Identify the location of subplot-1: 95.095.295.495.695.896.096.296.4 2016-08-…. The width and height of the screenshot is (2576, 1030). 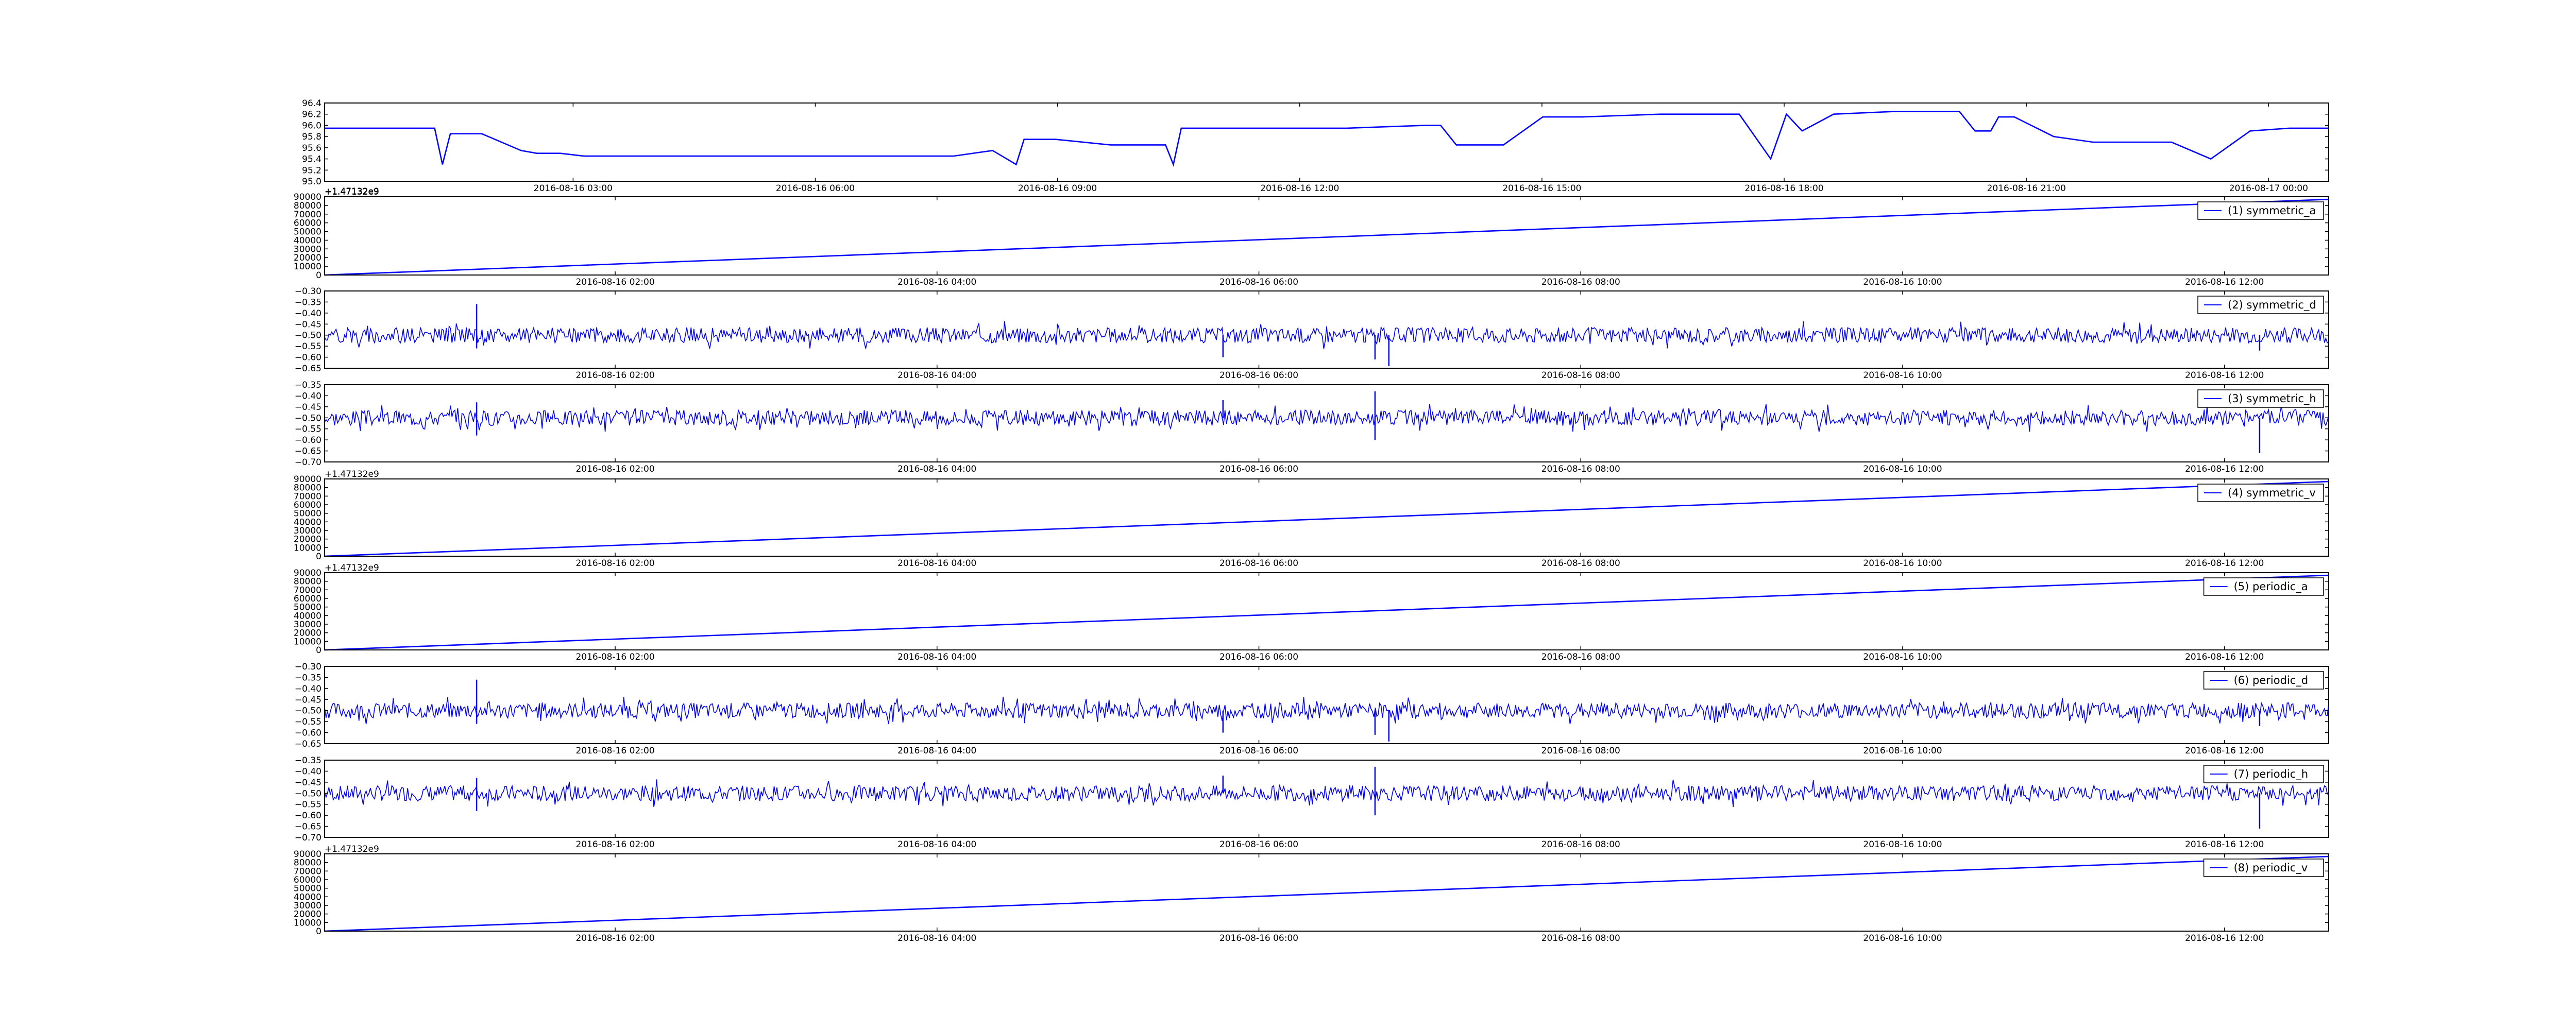
(1315, 148).